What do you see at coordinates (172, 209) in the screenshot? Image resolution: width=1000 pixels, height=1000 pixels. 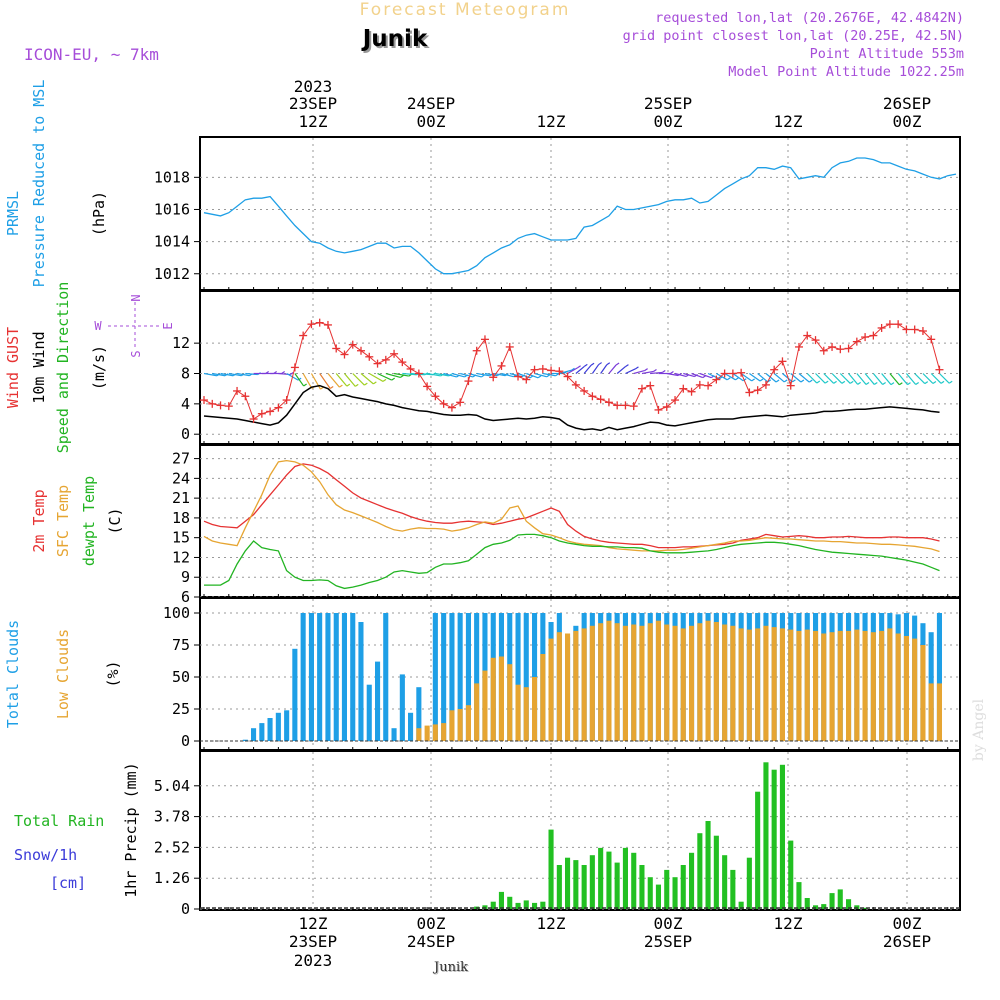 I see `y-tick-label: 1016` at bounding box center [172, 209].